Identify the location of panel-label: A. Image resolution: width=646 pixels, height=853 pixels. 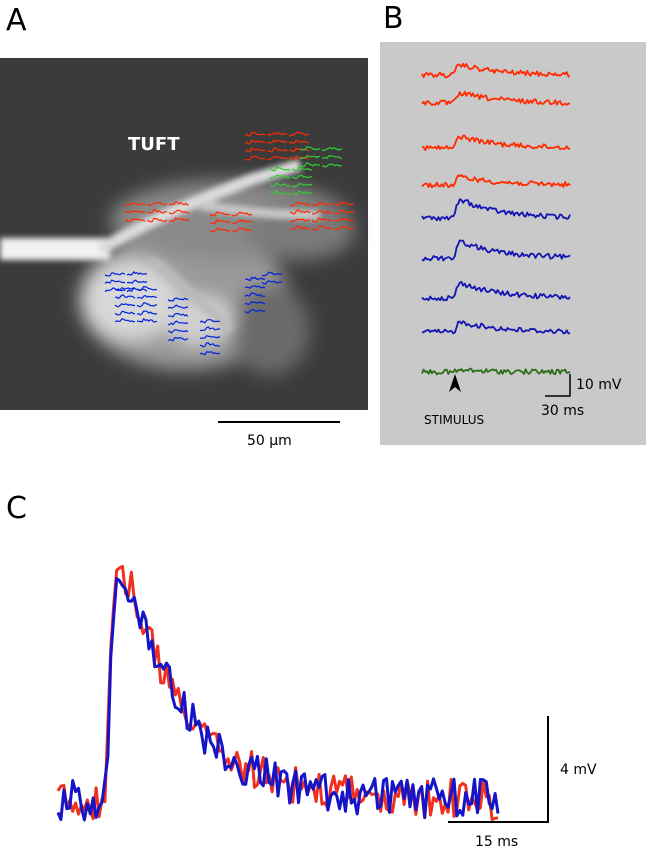
(16, 20).